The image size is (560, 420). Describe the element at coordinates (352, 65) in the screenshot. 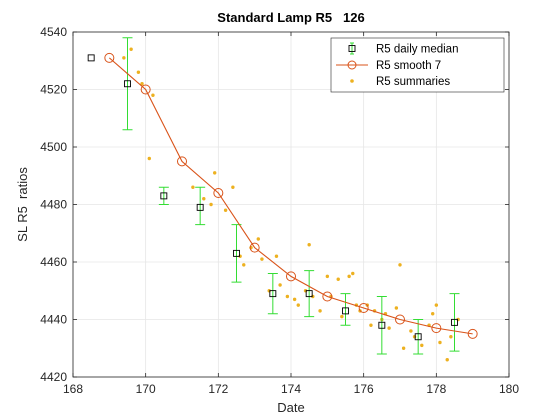

I see `legend-smooth-marker` at that location.